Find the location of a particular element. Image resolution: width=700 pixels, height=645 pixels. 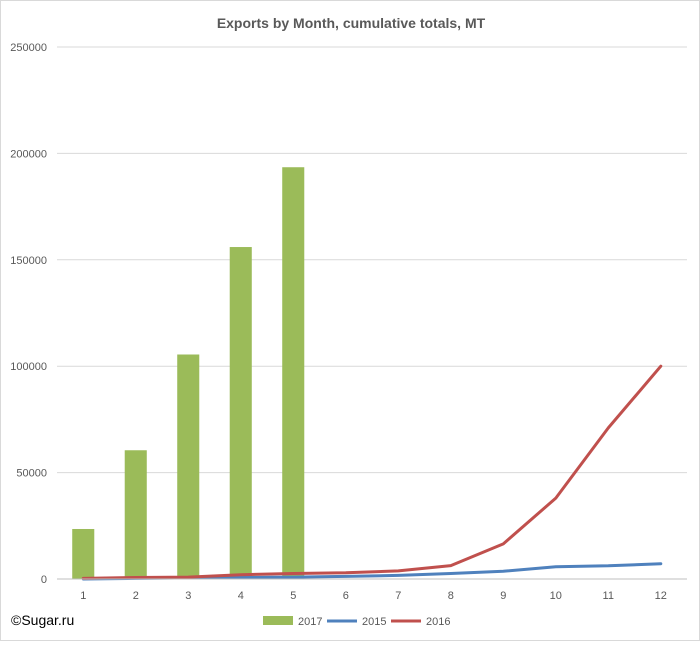

legend-item-2017: 2017 is located at coordinates (292, 622).